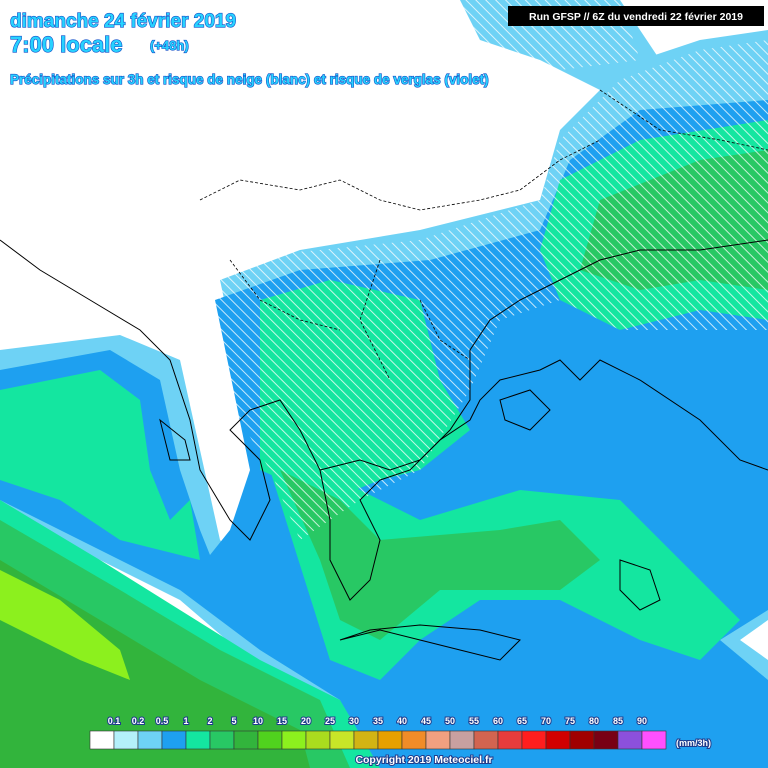 This screenshot has width=768, height=768. I want to click on legend-label: 75, so click(570, 721).